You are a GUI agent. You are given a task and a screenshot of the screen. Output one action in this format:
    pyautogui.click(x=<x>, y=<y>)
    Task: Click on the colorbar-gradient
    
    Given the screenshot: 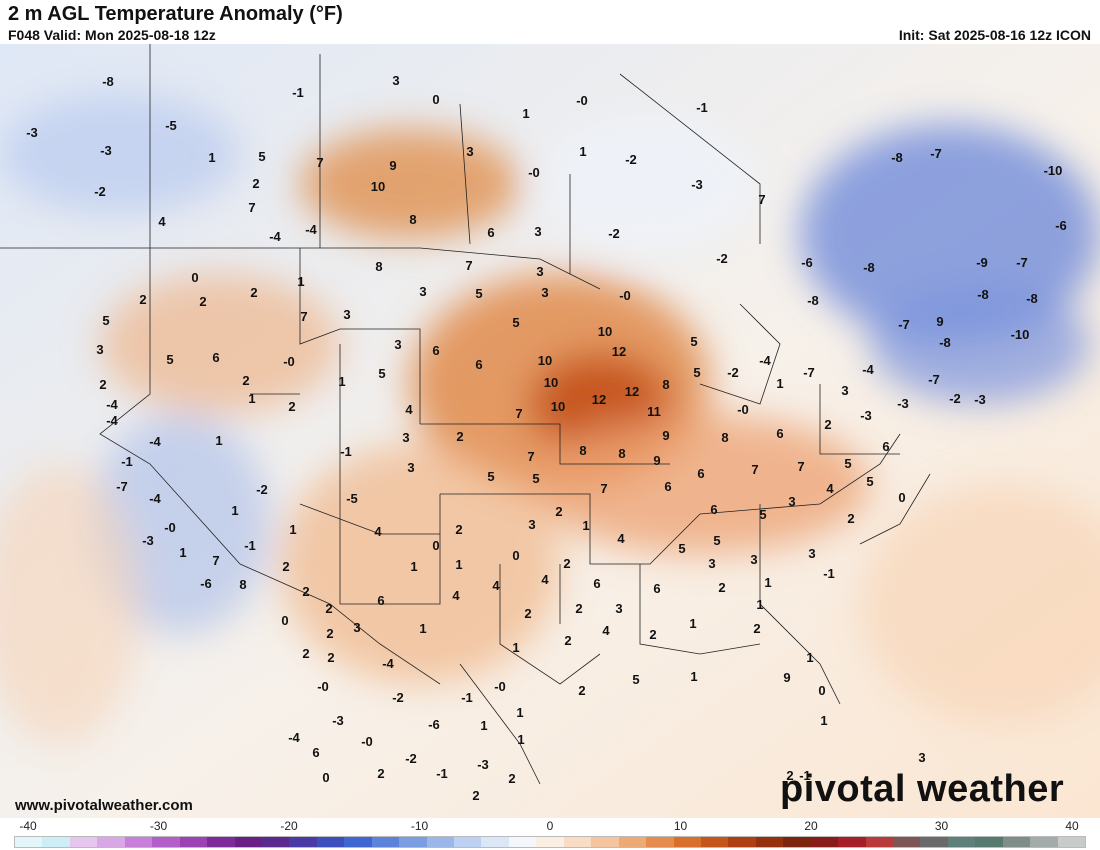 What is the action you would take?
    pyautogui.click(x=550, y=842)
    